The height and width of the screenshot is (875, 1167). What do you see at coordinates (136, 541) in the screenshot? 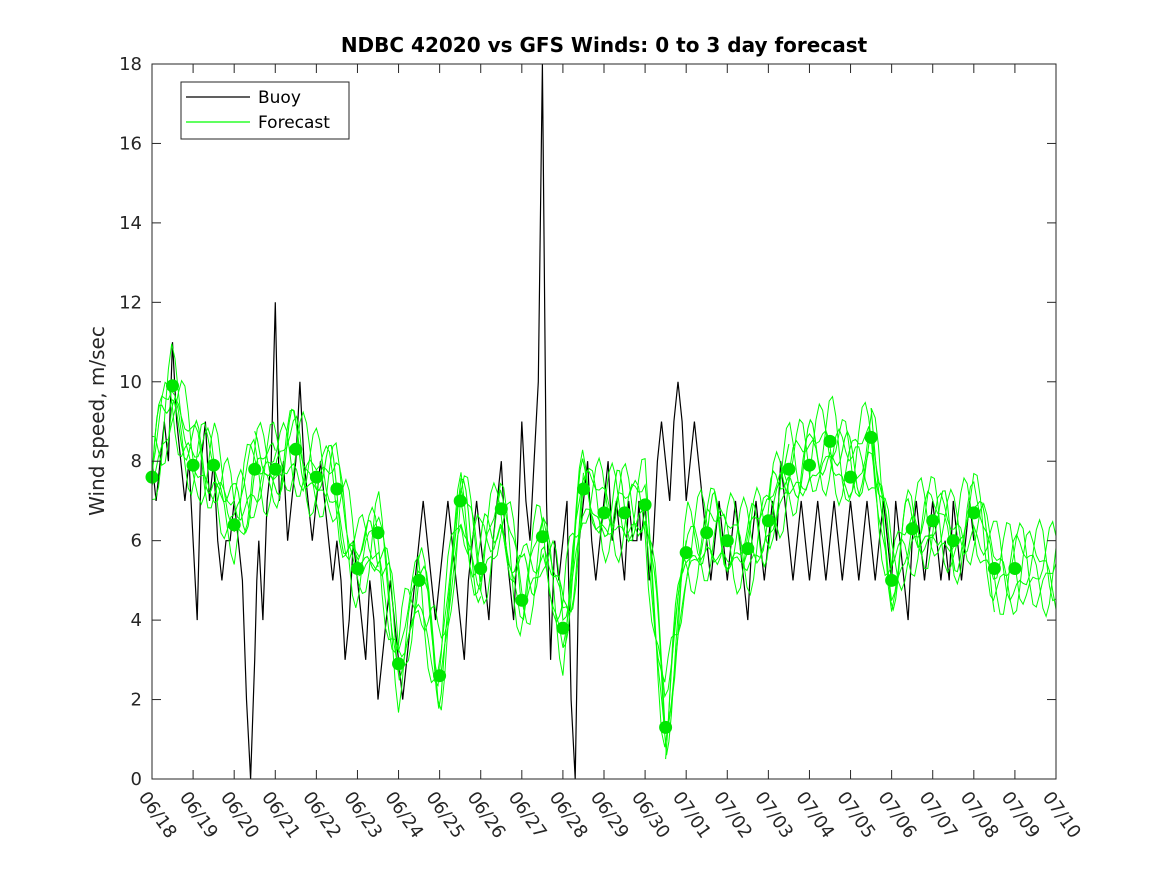
I see `y-tick-label: 6` at bounding box center [136, 541].